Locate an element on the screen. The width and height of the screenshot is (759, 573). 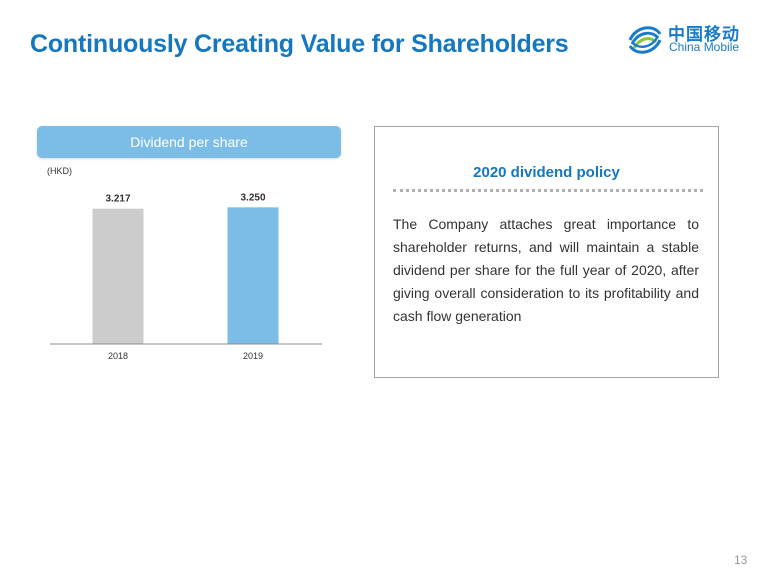
bar-2019 is located at coordinates (253, 275).